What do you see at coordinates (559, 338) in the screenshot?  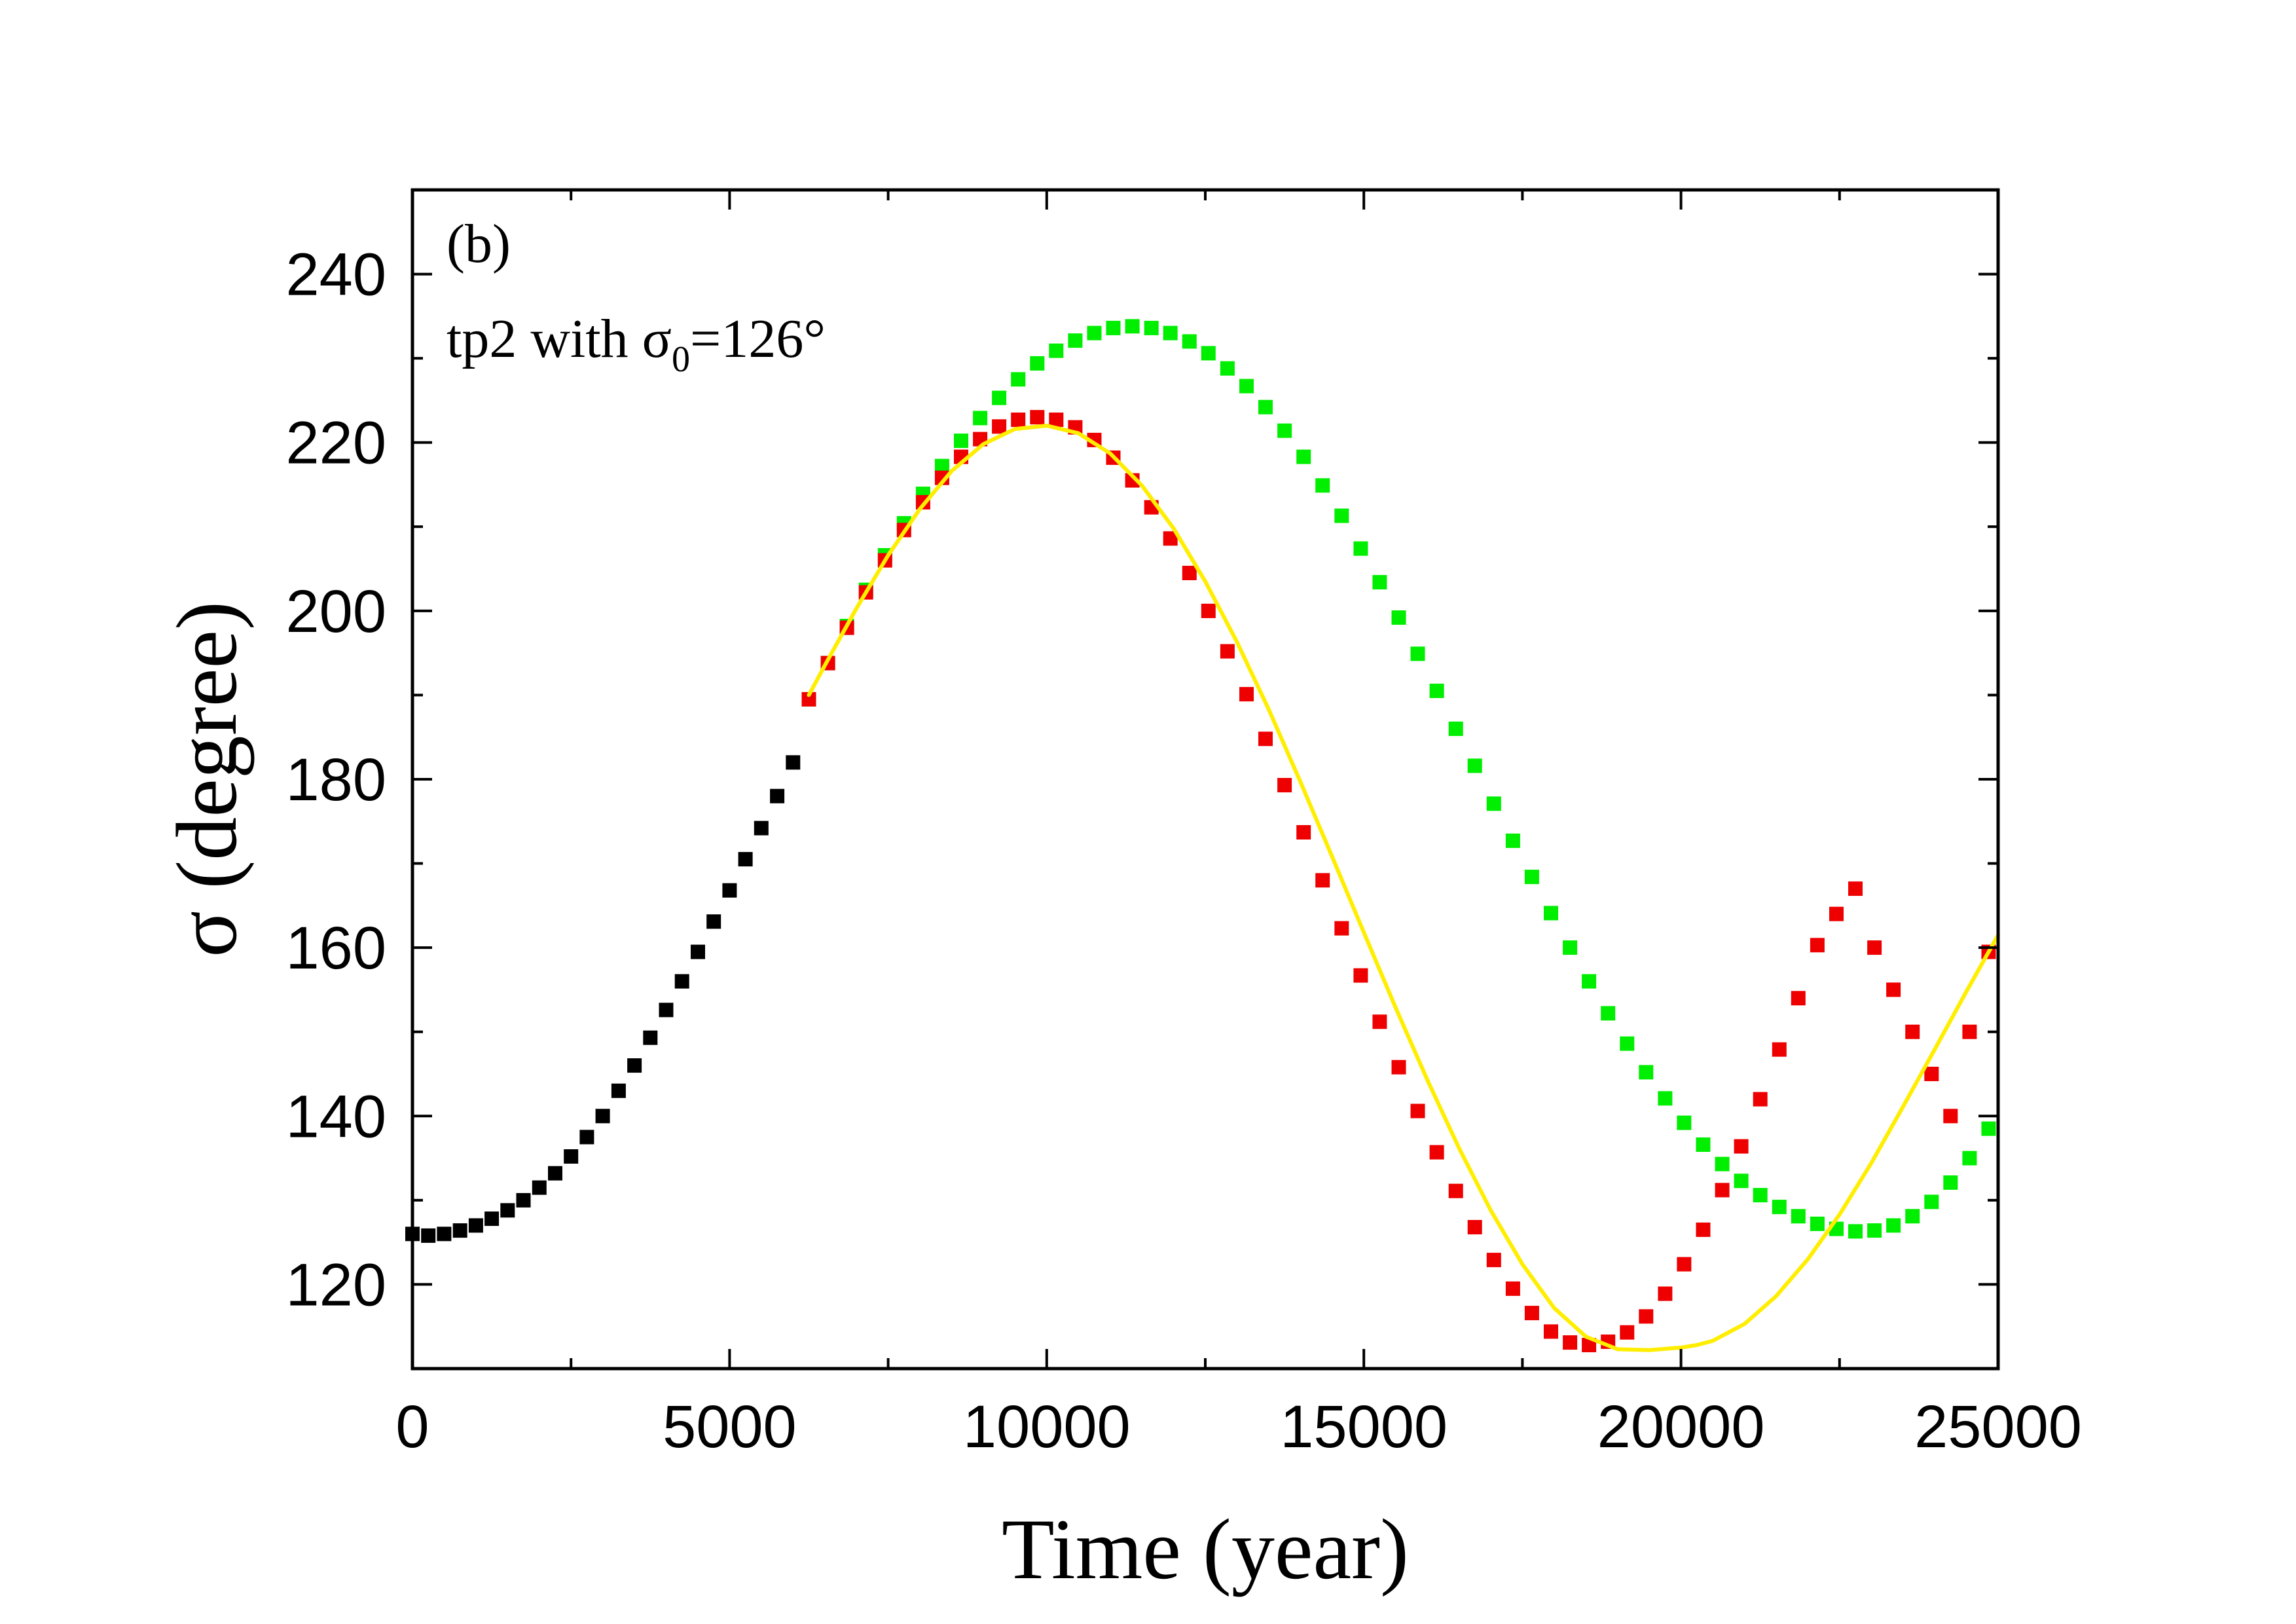 I see `annotation-prefix: tp2 with σ` at bounding box center [559, 338].